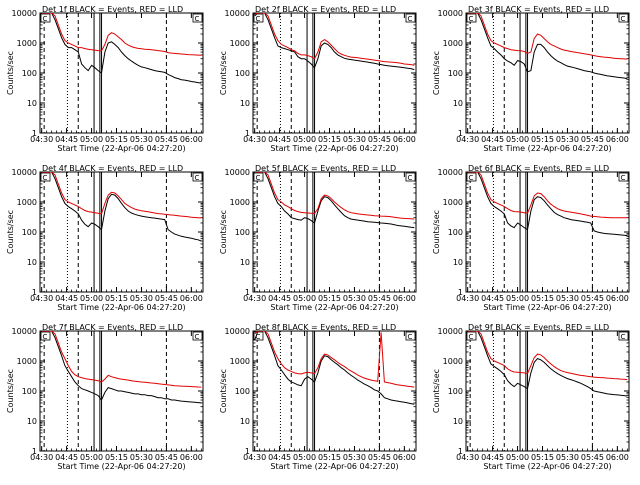 This screenshot has width=640, height=485. I want to click on panel-8-xtick-label: 05:30, so click(354, 457).